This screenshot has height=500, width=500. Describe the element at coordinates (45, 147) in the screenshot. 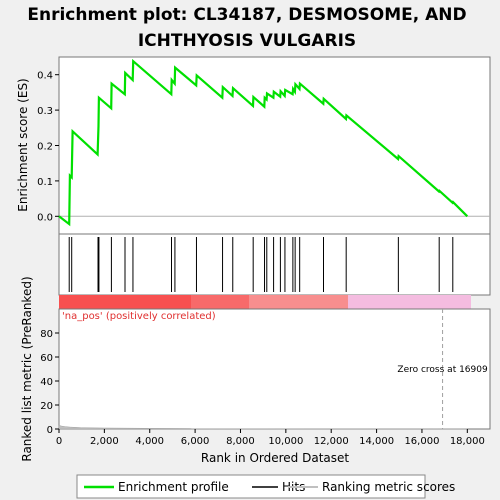

I see `es-y-tick-label: 0.2` at that location.